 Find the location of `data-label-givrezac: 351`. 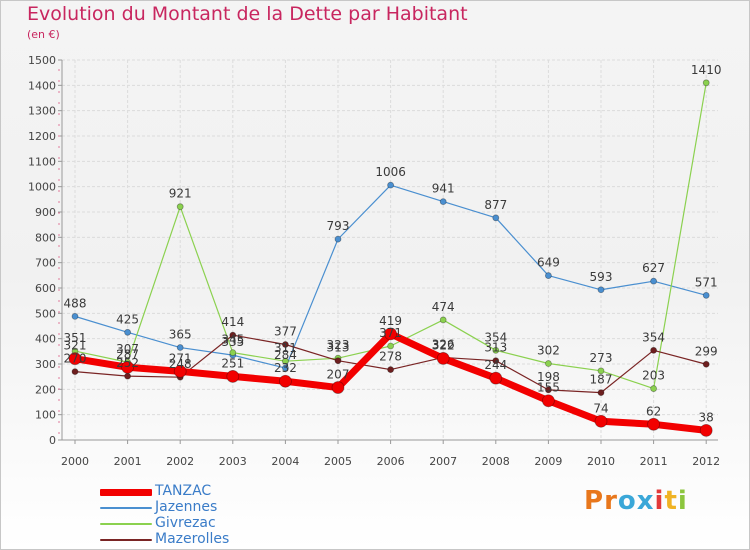

data-label-givrezac: 351 is located at coordinates (75, 338).